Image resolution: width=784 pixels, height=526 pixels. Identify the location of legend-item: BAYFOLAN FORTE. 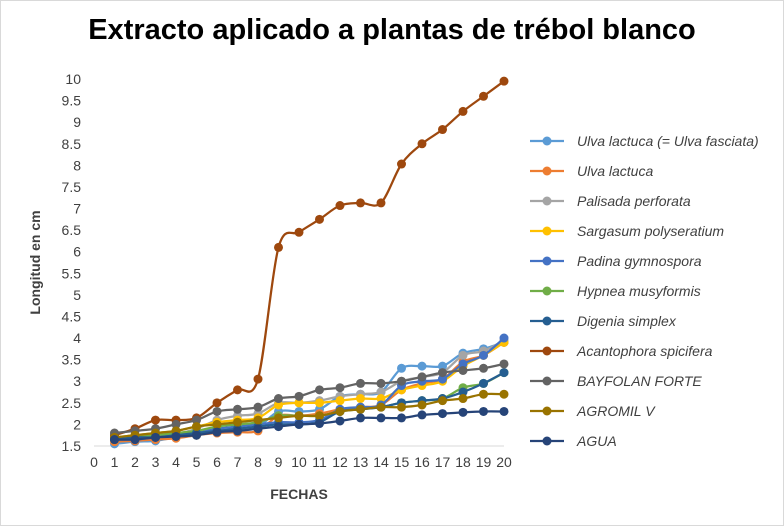
(616, 381).